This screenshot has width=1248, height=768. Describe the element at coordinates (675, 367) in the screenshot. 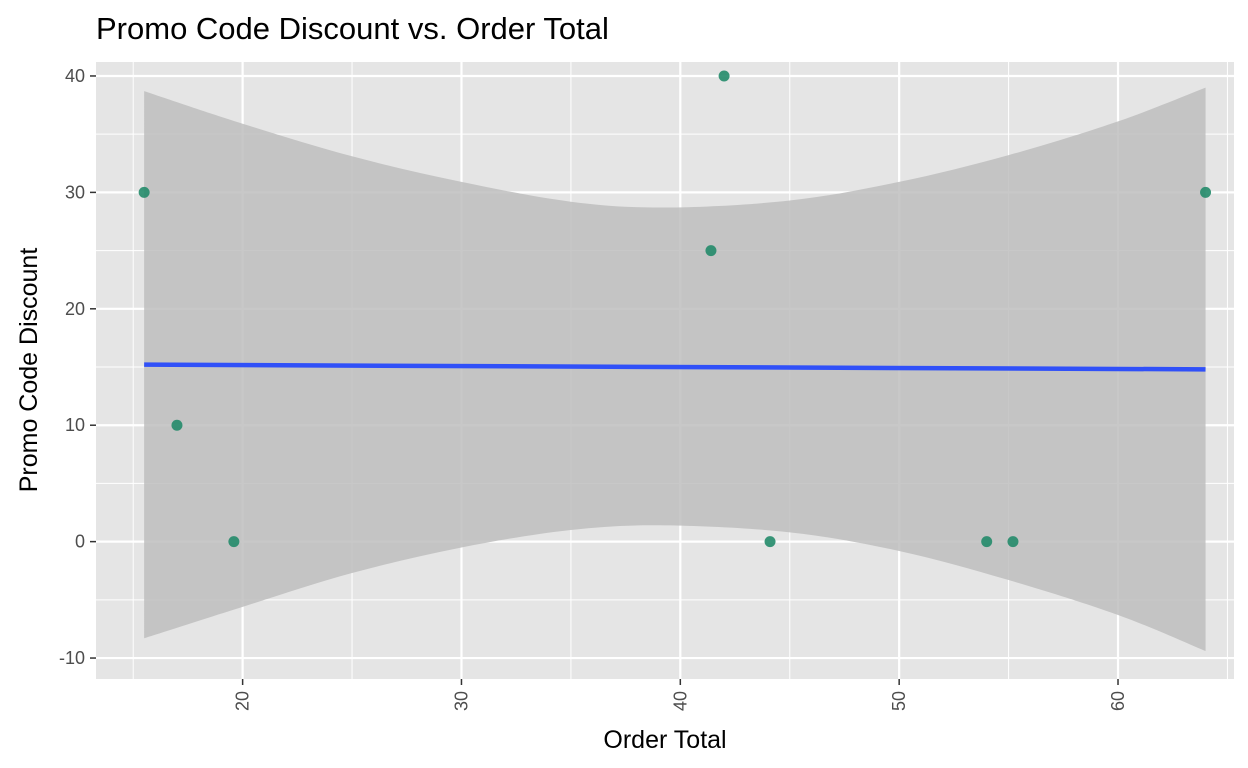

I see `trend-line` at that location.